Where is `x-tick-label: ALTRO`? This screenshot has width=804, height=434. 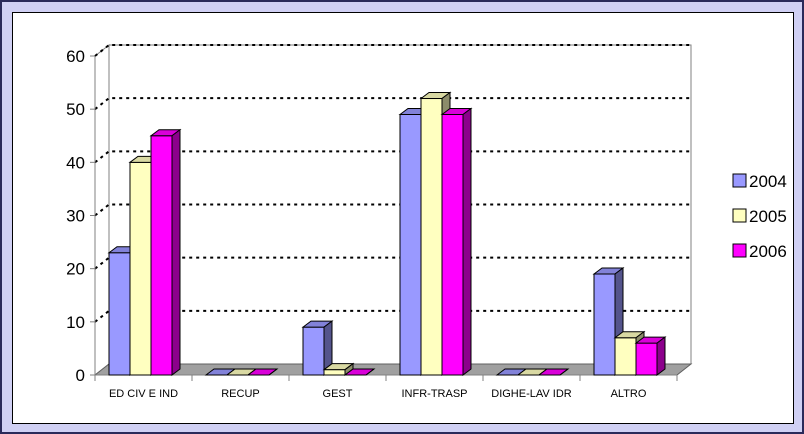
x-tick-label: ALTRO is located at coordinates (629, 394).